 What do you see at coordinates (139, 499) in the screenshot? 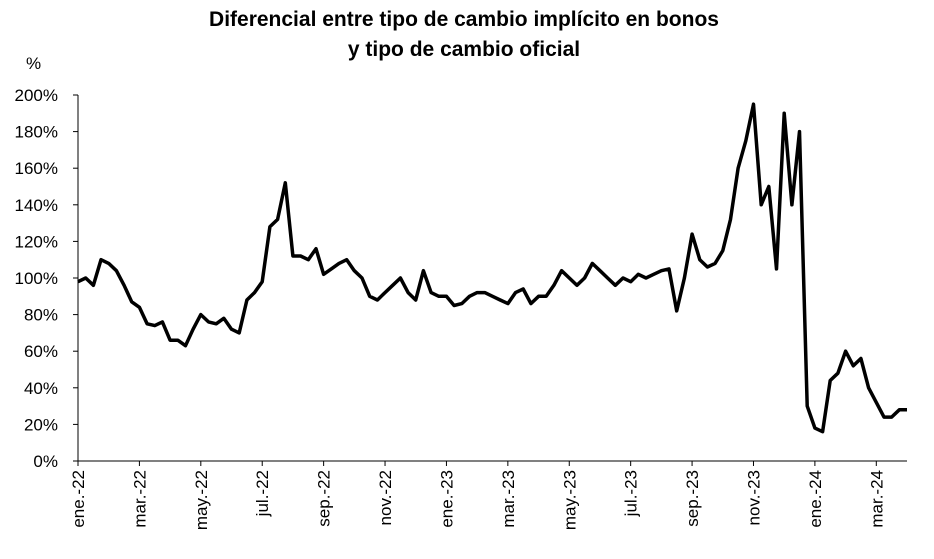
I see `x-tick-label: mar.-22` at bounding box center [139, 499].